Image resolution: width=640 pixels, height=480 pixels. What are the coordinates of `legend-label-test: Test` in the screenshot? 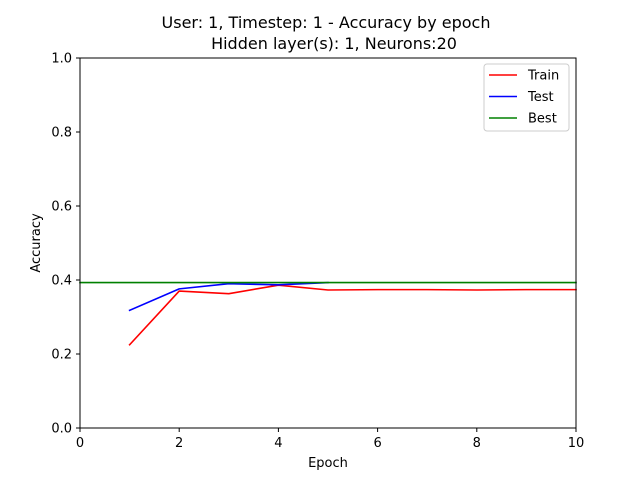 It's located at (540, 97).